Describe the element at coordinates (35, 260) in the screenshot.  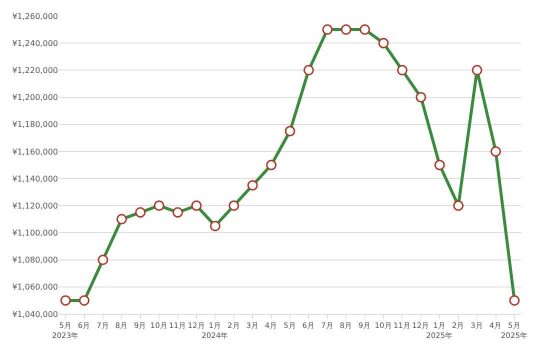
I see `y-tick-label: ¥1,080,000` at that location.